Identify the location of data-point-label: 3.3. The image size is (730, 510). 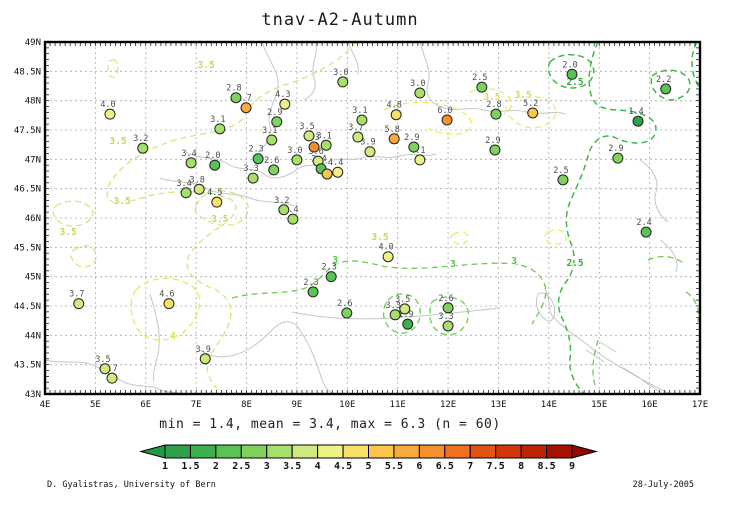
(250, 169).